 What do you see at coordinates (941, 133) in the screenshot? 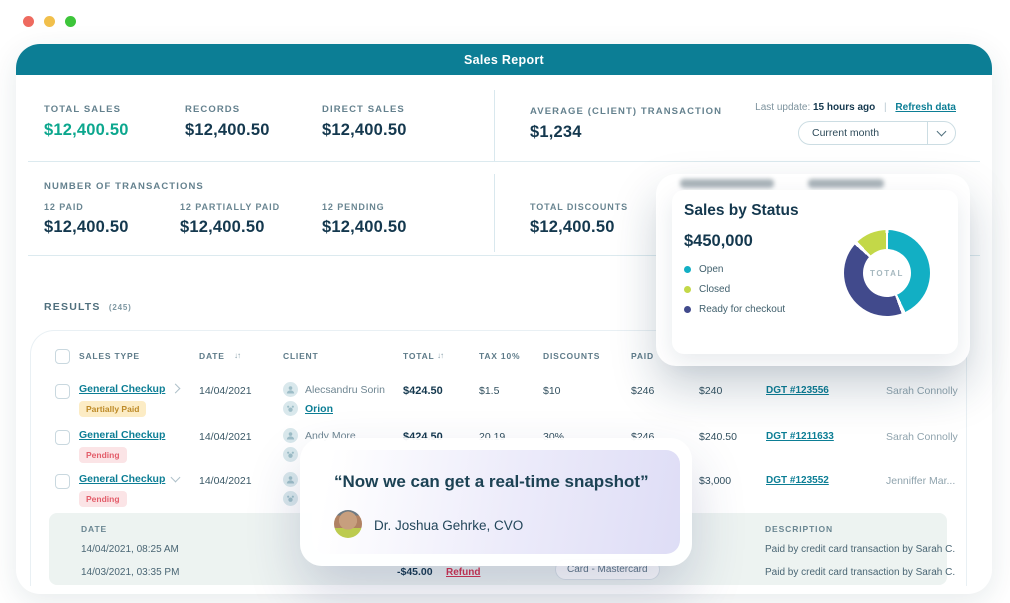
I see `dropdown-toggle` at bounding box center [941, 133].